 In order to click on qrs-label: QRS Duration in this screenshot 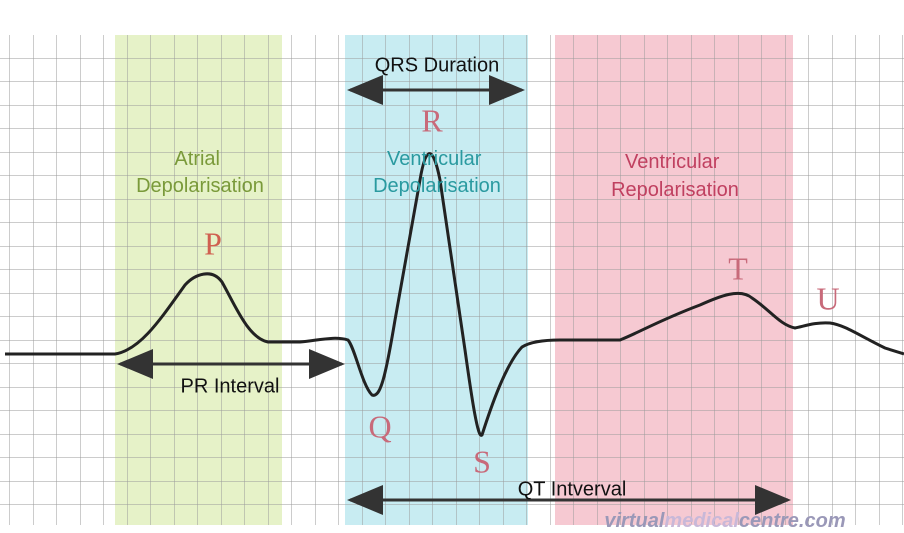, I will do `click(437, 65)`.